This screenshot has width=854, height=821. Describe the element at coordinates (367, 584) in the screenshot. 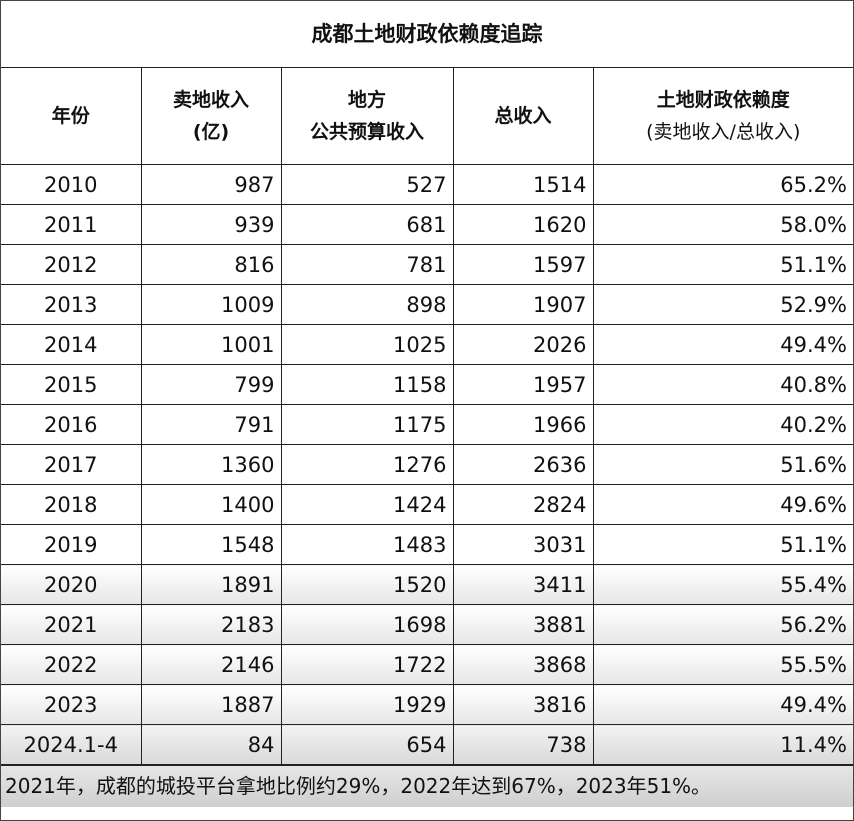

I see `cell-public-budget: 1520` at that location.